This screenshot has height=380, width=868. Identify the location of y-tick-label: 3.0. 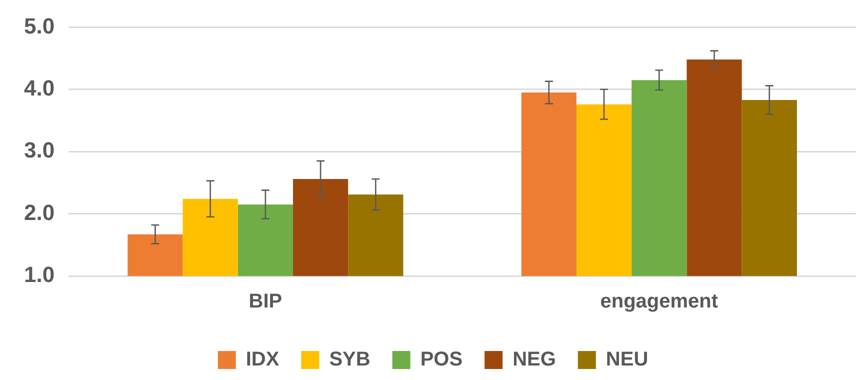
(39, 150).